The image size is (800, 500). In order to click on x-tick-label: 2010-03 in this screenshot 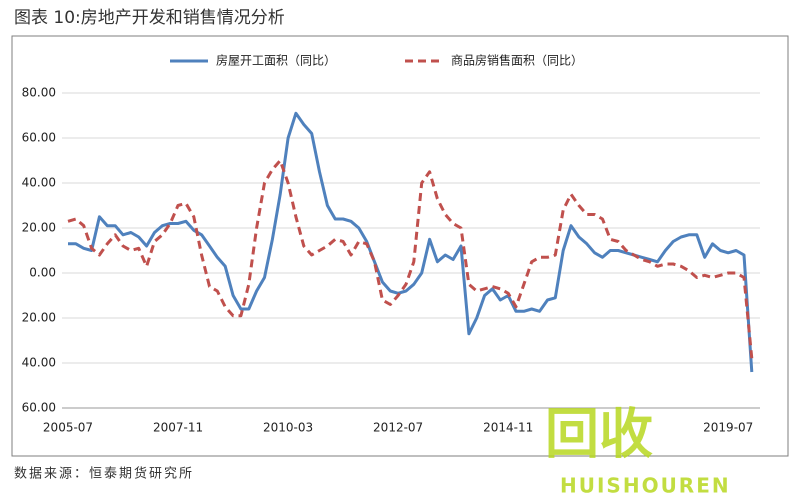, I will do `click(288, 428)`.